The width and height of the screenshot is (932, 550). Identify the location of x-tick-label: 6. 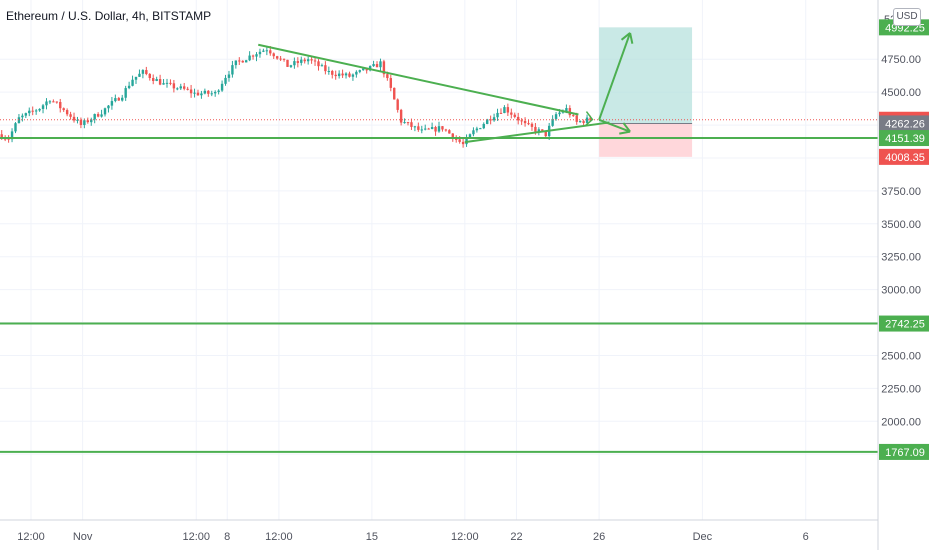
(806, 537).